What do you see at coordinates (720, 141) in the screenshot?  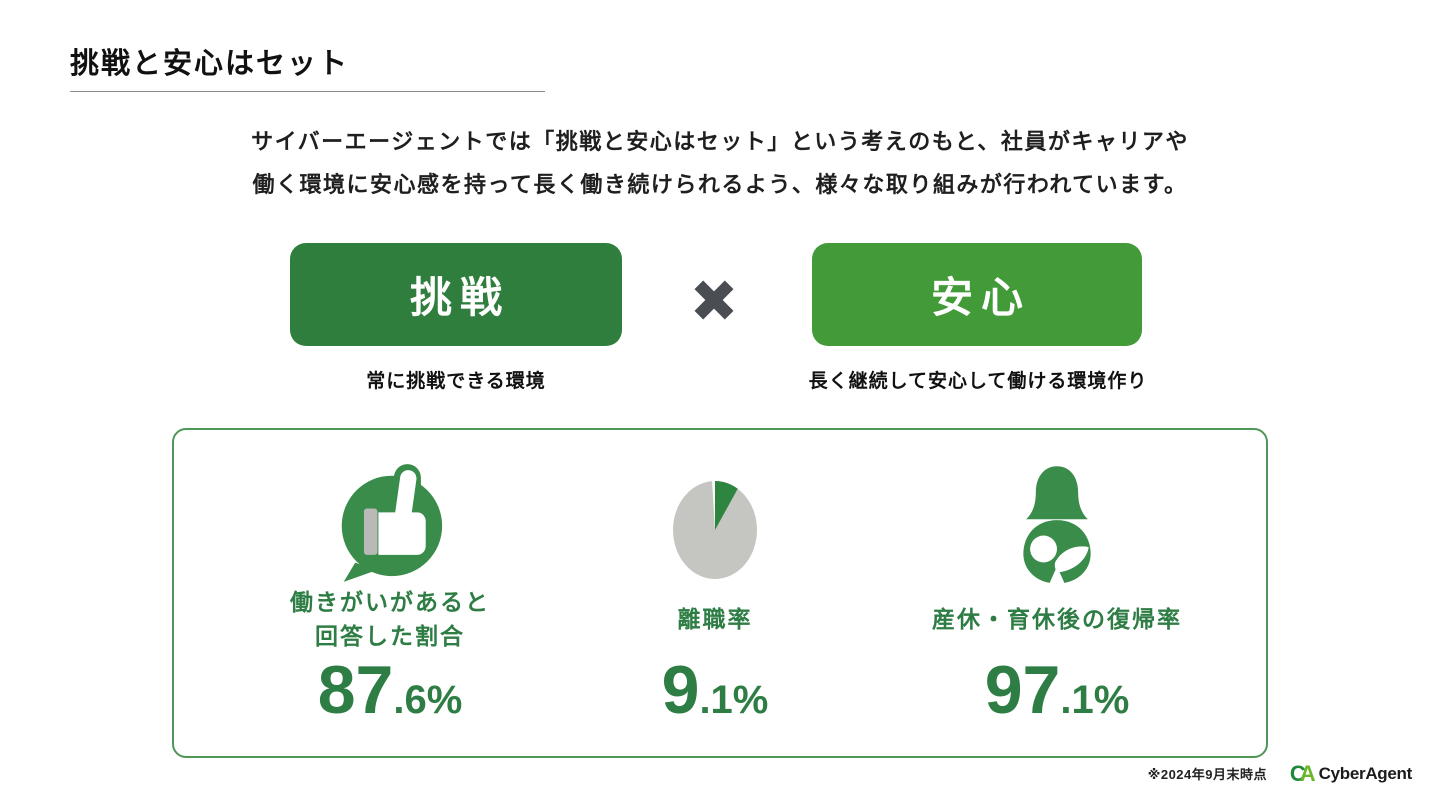 I see `intro-line-1: サイバーエージェントでは「挑戦と安心はセット」という考えのもと、社員がキャリアや` at bounding box center [720, 141].